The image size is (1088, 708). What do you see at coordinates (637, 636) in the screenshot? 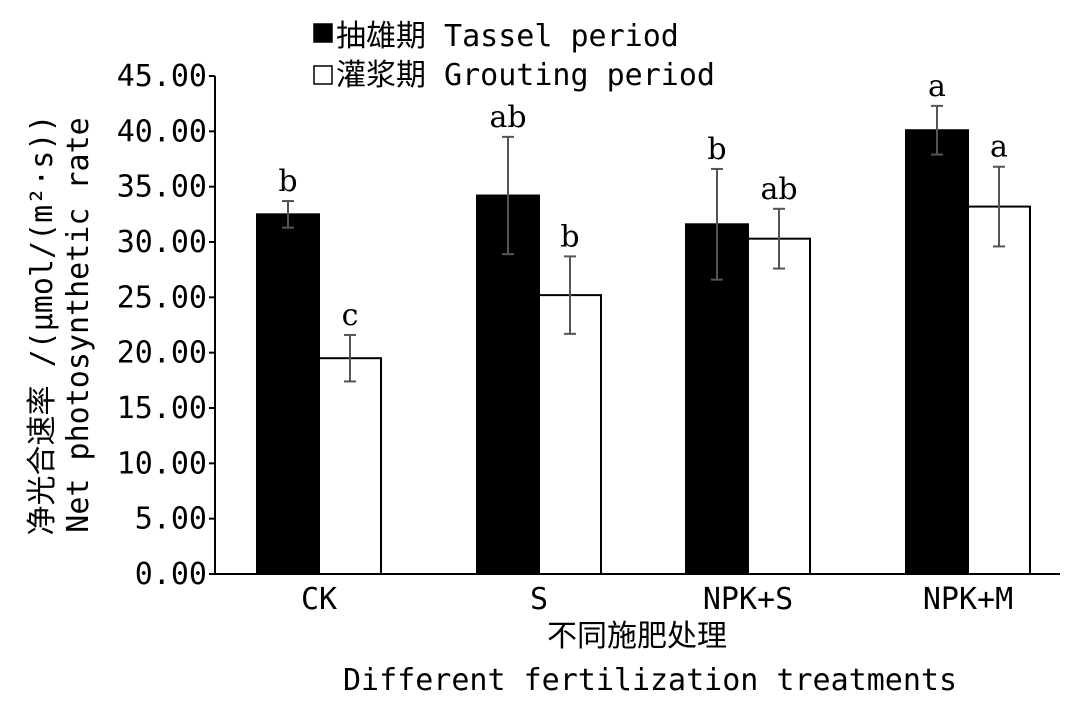
I see `x-axis-title-cn: 不同施肥处理` at bounding box center [637, 636].